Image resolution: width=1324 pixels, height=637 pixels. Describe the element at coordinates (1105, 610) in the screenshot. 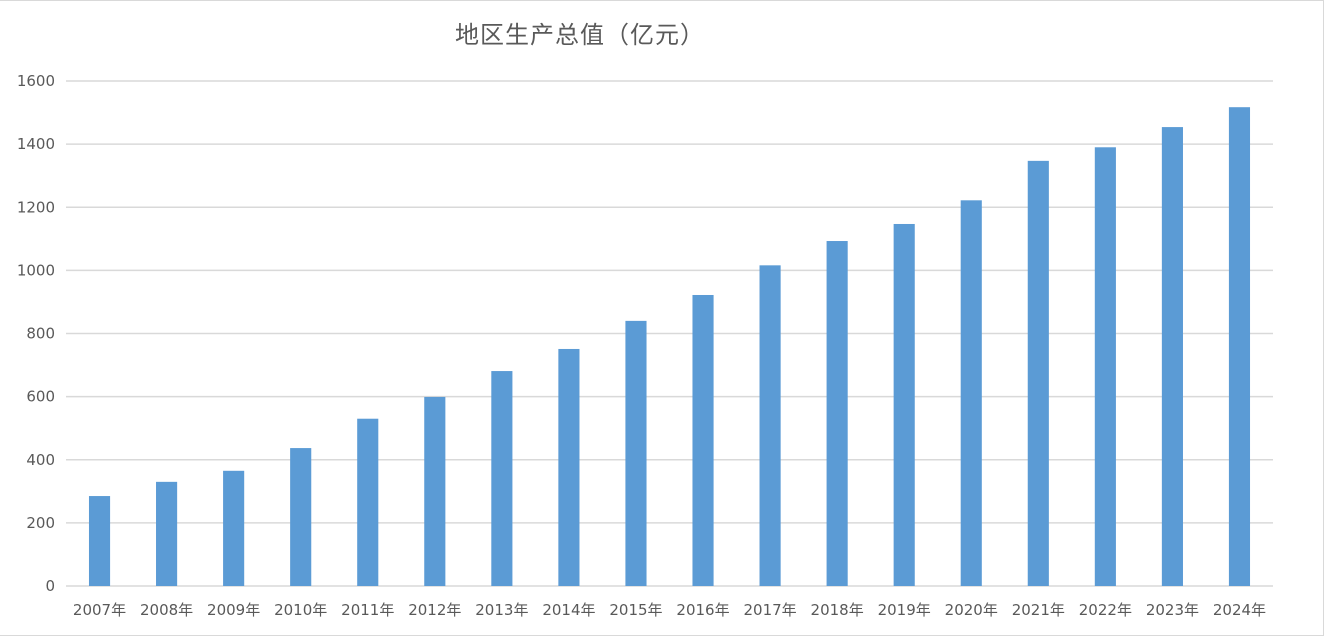

I see `x-tick-label: 2022年` at that location.